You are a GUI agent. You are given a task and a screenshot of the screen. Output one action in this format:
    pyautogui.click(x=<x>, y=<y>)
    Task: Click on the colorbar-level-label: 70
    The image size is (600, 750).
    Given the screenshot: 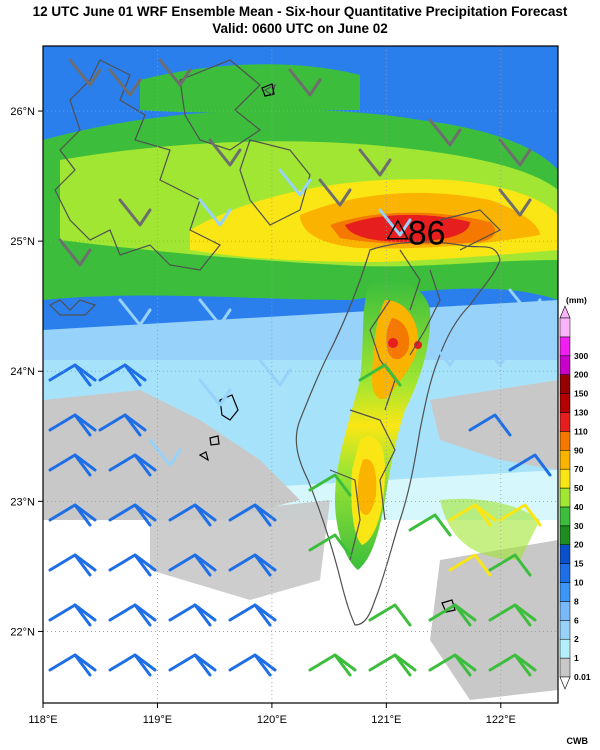 What is the action you would take?
    pyautogui.click(x=579, y=469)
    